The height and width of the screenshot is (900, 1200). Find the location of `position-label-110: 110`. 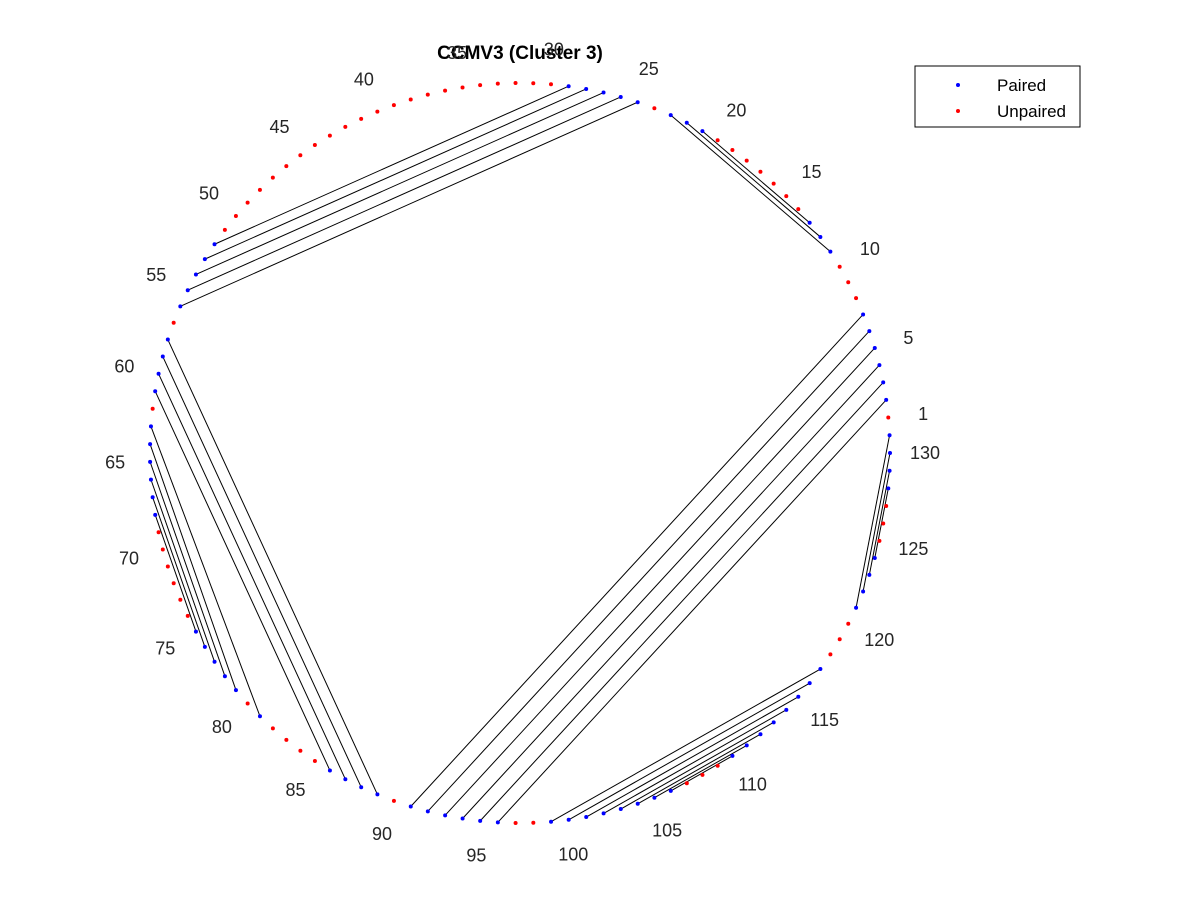

position-label-110: 110 is located at coordinates (752, 785).